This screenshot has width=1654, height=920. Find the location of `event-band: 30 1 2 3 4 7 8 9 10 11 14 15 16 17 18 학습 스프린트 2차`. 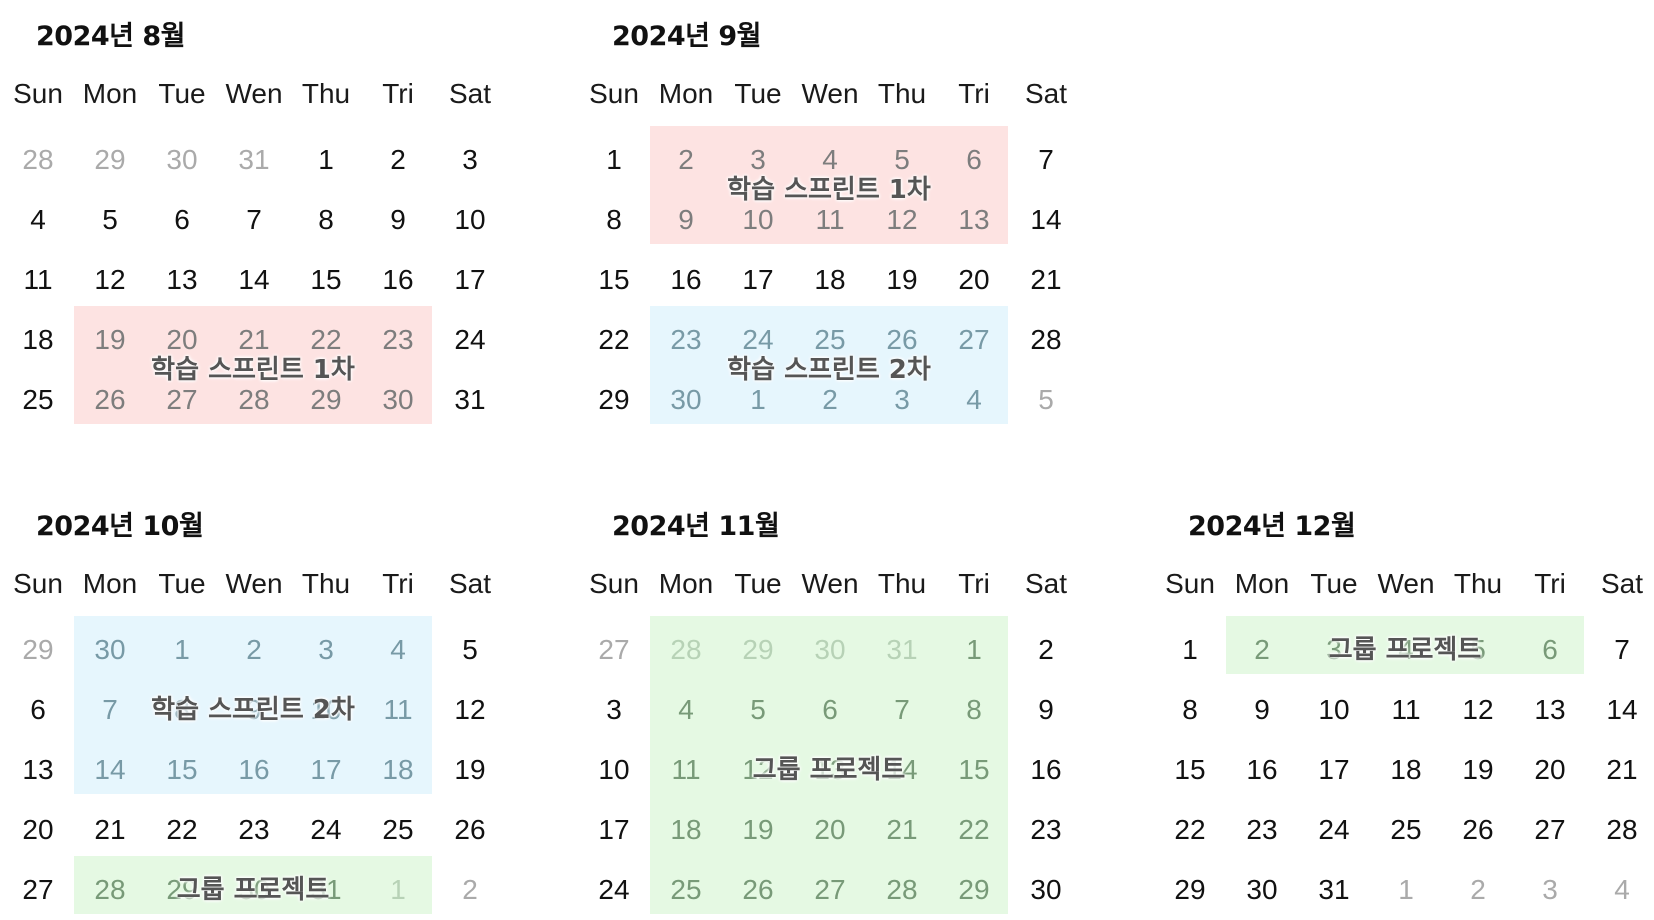

event-band: 30 1 2 3 4 7 8 9 10 11 14 15 16 17 18 학습 스프린트 2차 is located at coordinates (253, 705).